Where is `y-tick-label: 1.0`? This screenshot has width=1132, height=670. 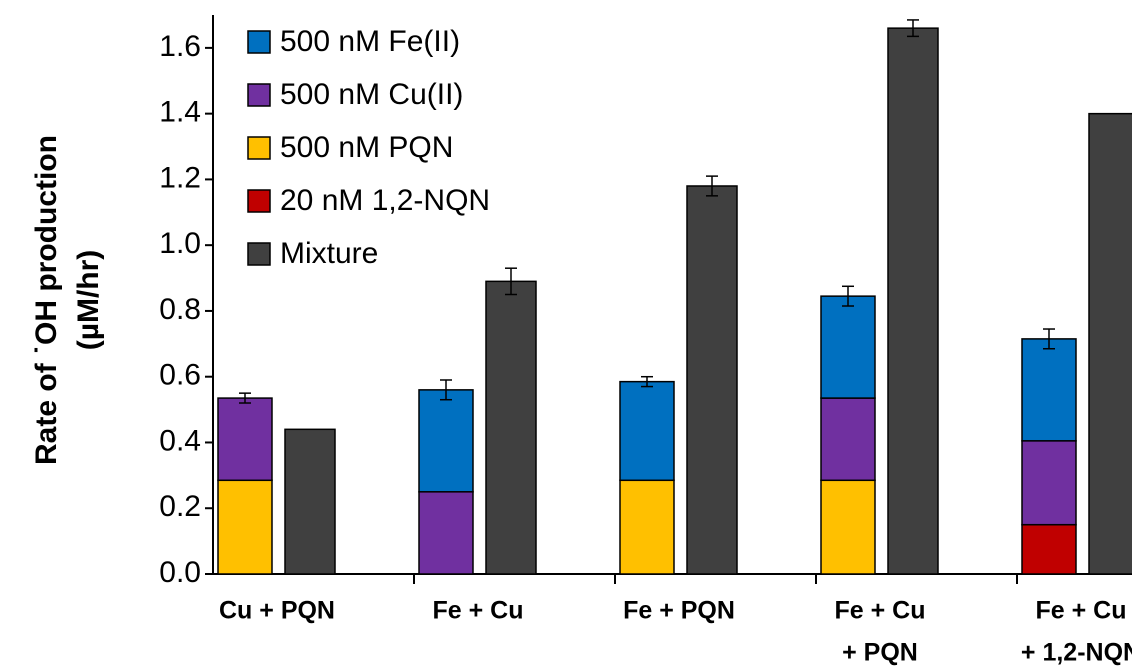 y-tick-label: 1.0 is located at coordinates (180, 243).